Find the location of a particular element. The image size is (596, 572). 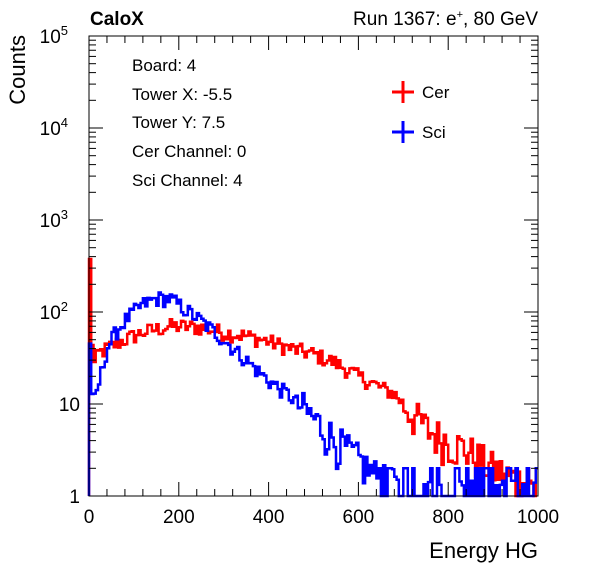

x-tick-label: 400 is located at coordinates (269, 517).